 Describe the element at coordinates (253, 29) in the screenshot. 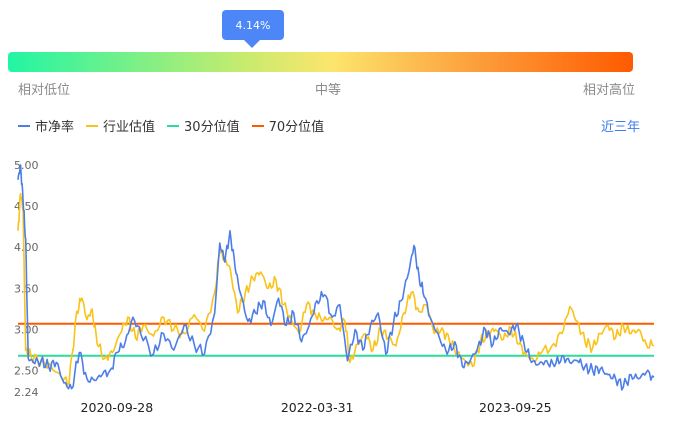

I see `percentile-tooltip: 4.14%` at that location.